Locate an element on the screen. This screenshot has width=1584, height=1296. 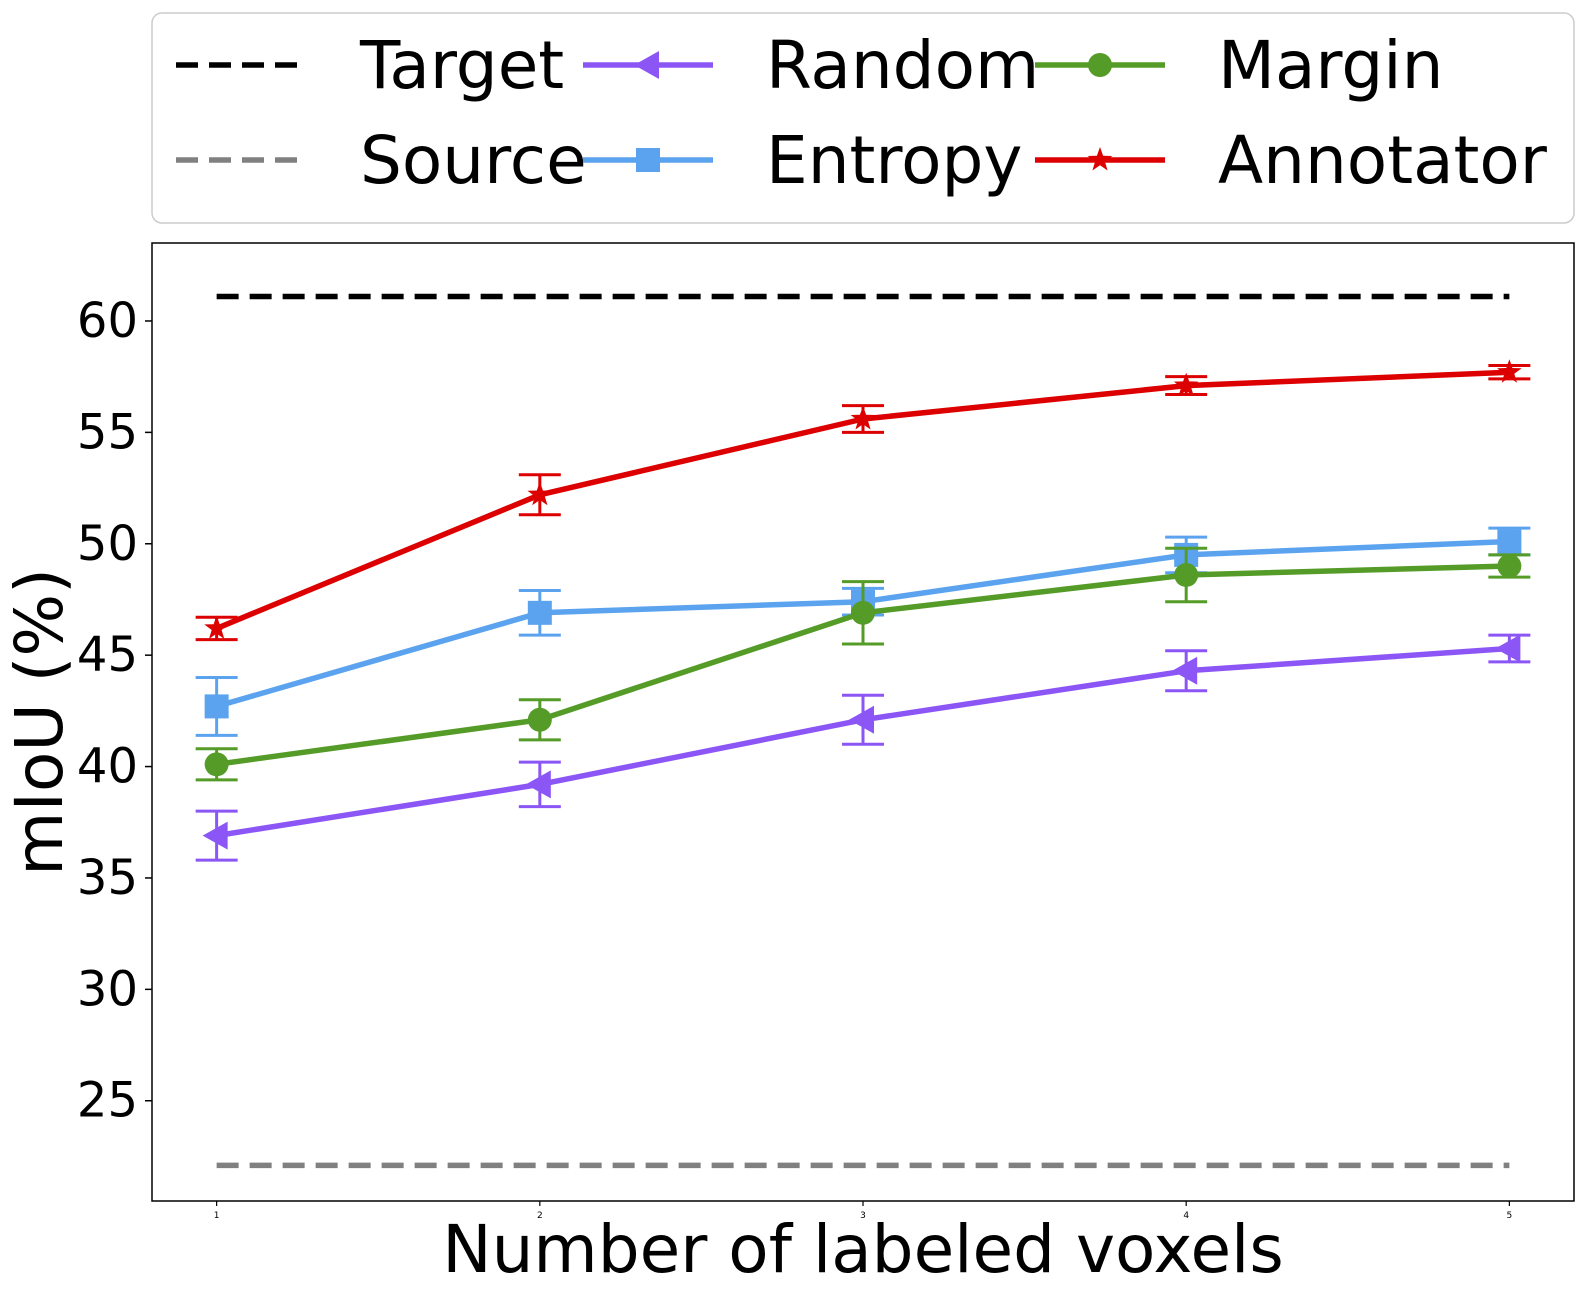
y-tick-label: 40 is located at coordinates (107, 767).